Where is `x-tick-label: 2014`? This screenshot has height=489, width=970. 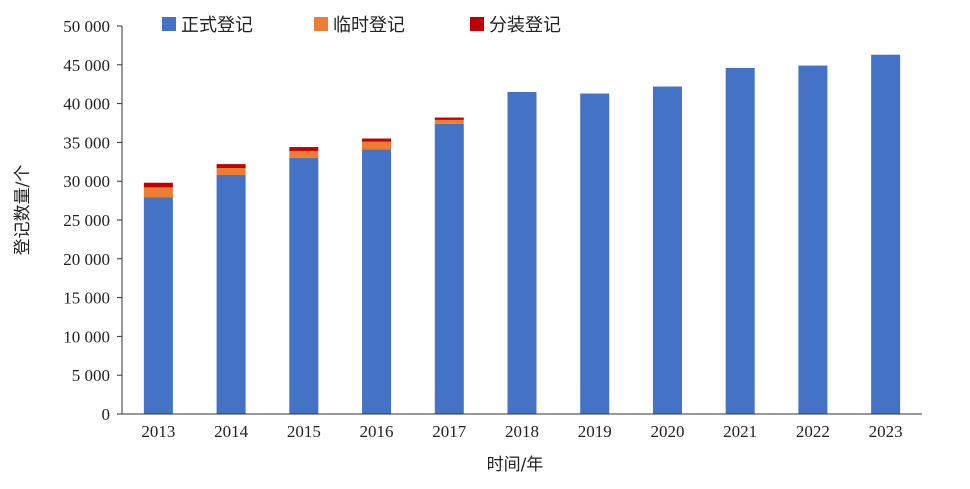
x-tick-label: 2014 is located at coordinates (231, 431).